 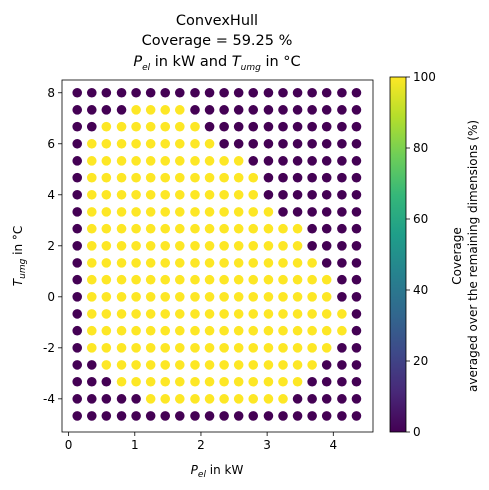 I want to click on y-tick-label: -2, so click(x=49, y=348).